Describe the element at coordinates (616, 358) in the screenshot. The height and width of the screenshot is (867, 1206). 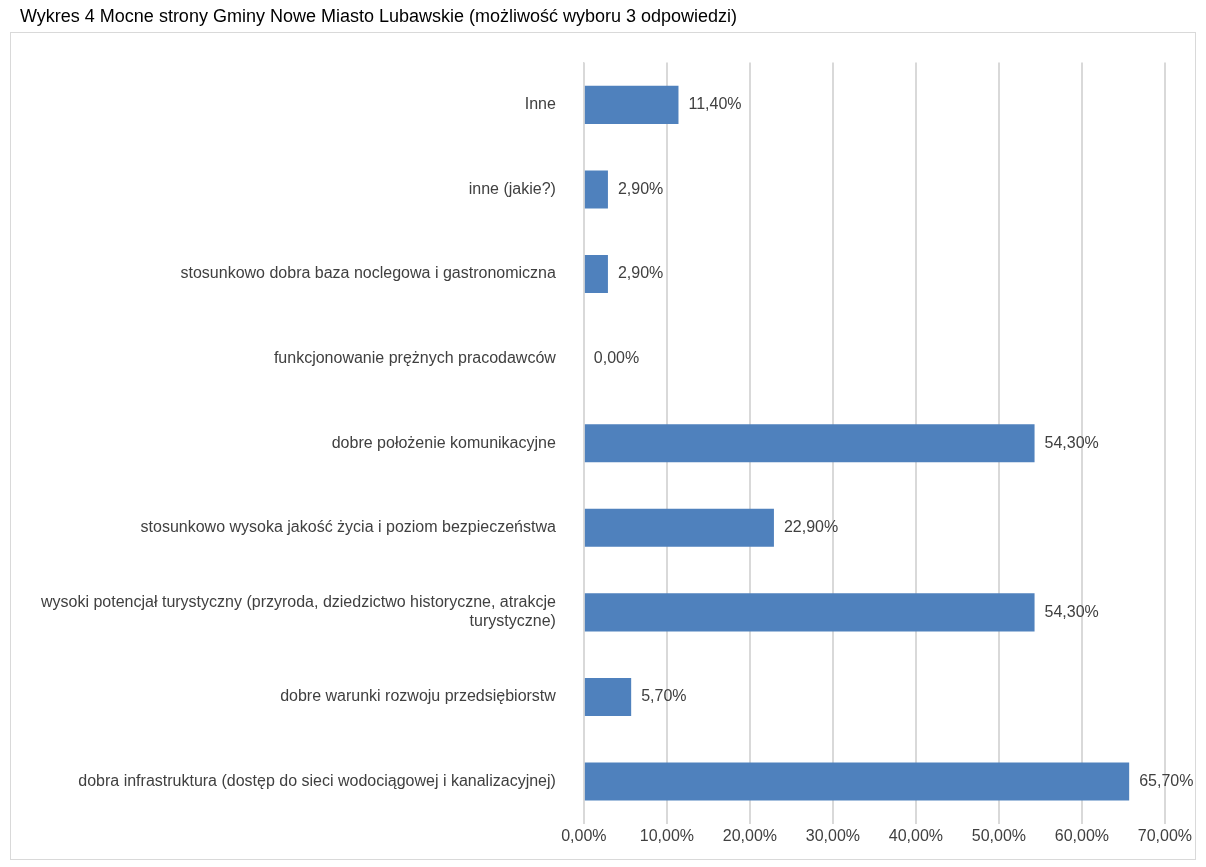
I see `data-label: 0,00%` at that location.